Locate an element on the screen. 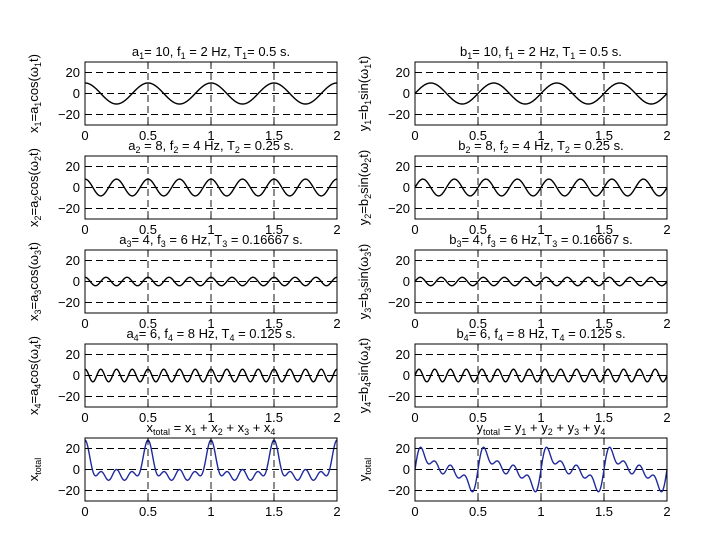 This screenshot has height=540, width=720. subplot-title: b4= 6, f4 = 8 Hz, T4 = 0.125 s. is located at coordinates (540, 334).